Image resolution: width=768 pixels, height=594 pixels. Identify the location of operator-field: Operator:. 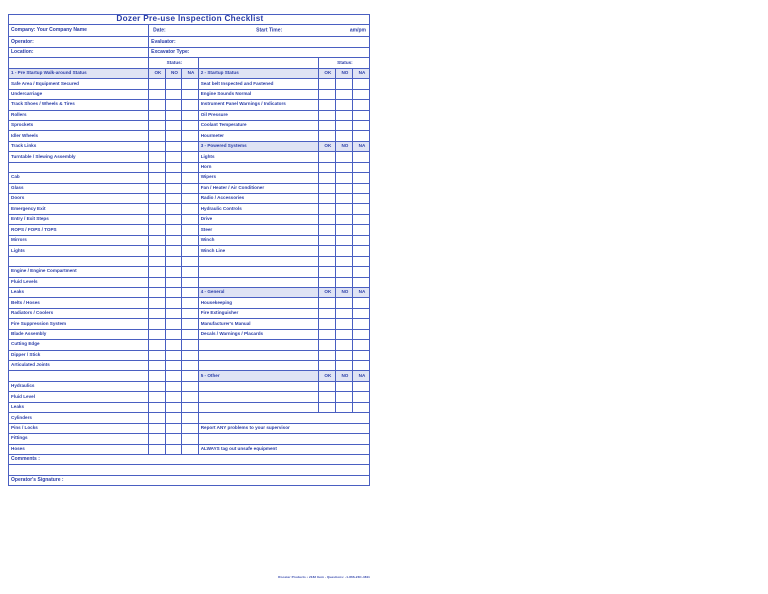
(78, 42).